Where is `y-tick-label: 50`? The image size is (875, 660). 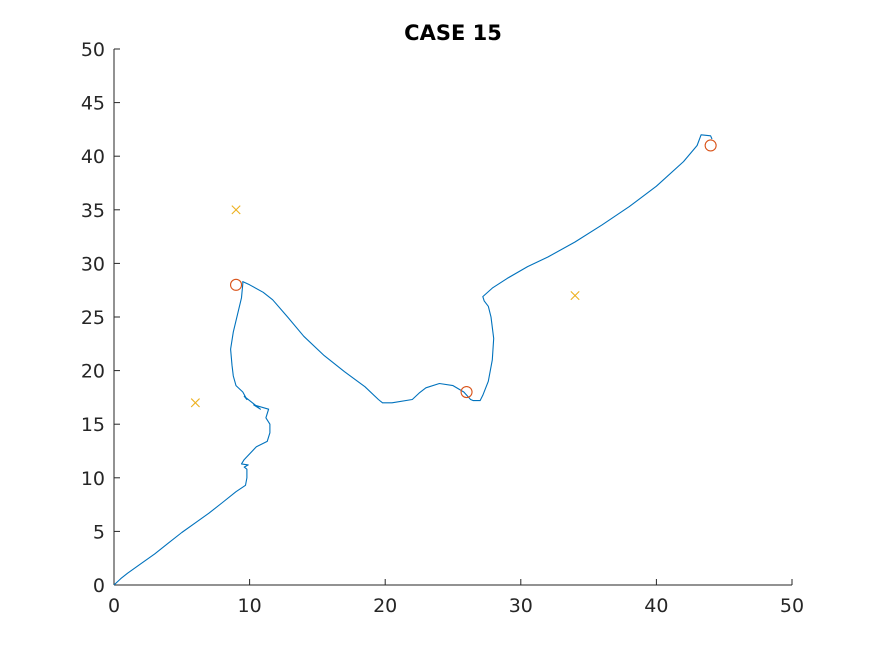
y-tick-label: 50 is located at coordinates (93, 50).